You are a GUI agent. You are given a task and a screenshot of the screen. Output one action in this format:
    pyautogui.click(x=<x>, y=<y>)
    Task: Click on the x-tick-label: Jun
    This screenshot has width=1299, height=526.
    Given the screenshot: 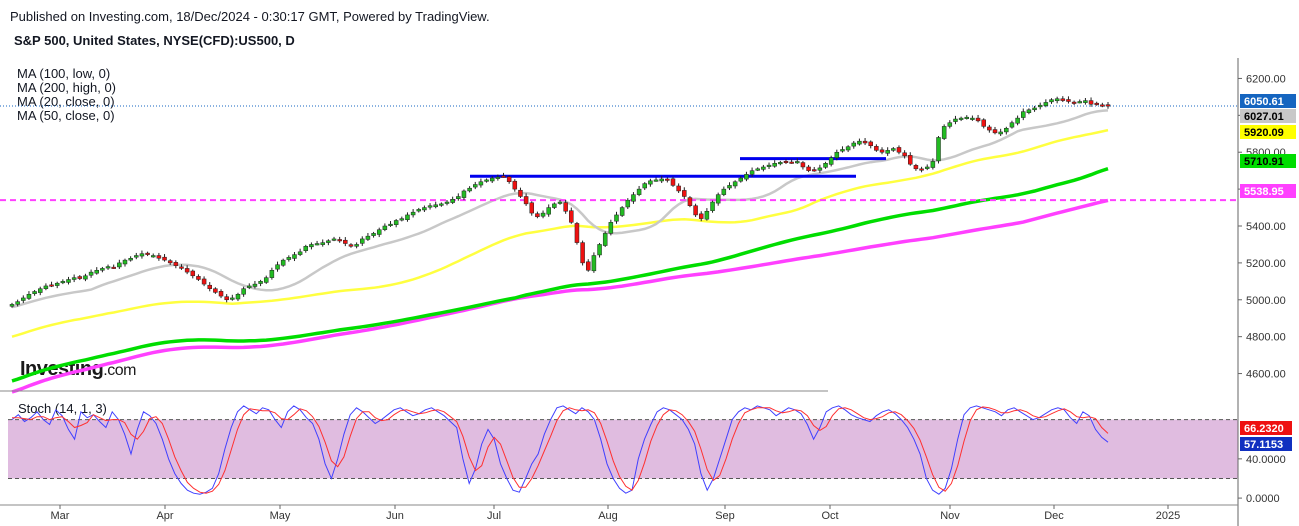 What is the action you would take?
    pyautogui.click(x=395, y=516)
    